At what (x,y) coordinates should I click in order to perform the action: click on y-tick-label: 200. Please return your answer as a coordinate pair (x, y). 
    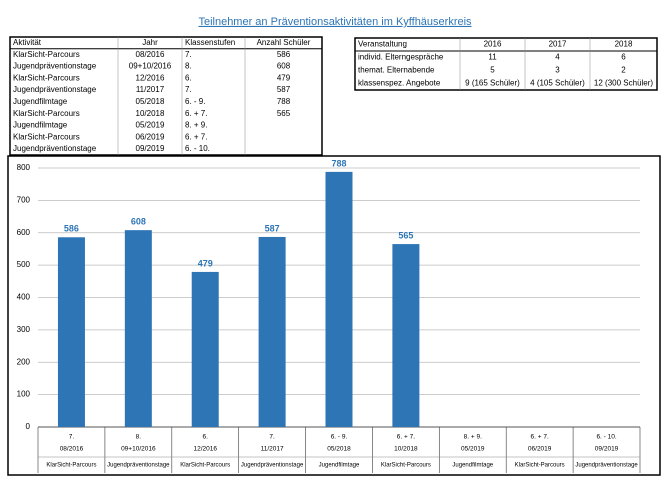
    Looking at the image, I should click on (24, 361).